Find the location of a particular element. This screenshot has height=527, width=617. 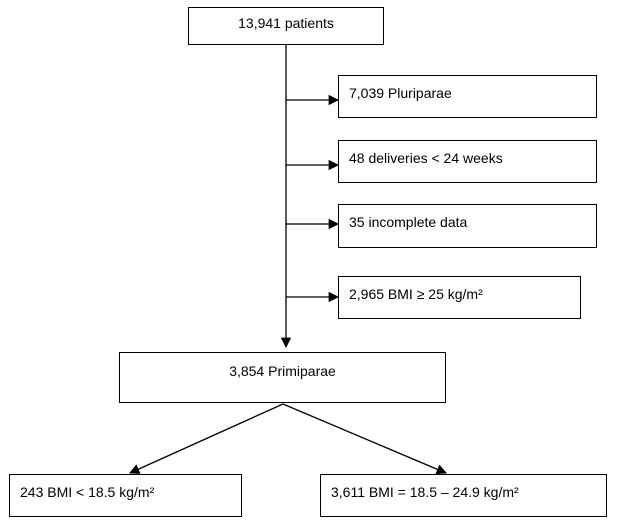

start-box: 13,941 patients is located at coordinates (286, 26).